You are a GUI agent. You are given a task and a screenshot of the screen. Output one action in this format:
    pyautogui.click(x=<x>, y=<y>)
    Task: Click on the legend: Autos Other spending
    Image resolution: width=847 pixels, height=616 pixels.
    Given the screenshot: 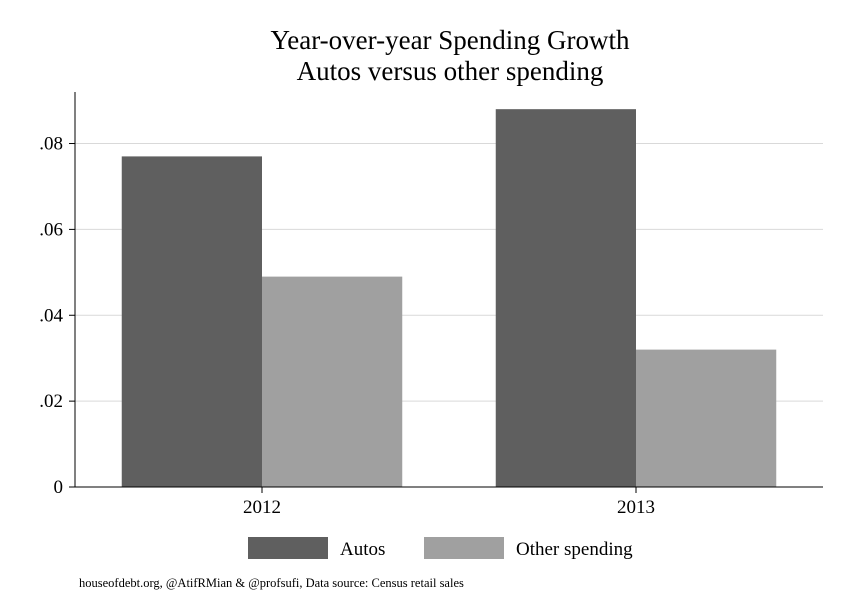 What is the action you would take?
    pyautogui.click(x=440, y=548)
    